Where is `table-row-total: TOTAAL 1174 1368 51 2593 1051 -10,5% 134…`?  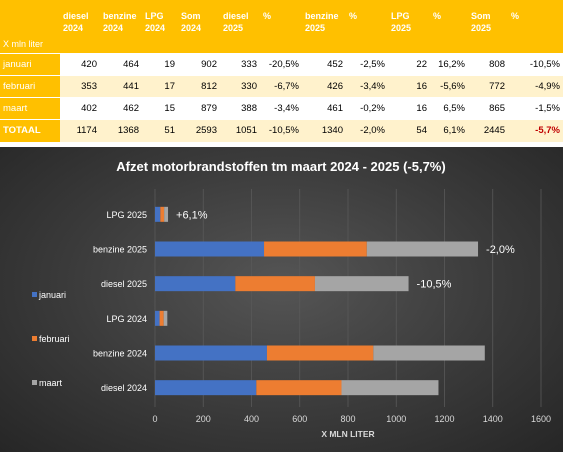 table-row-total: TOTAAL 1174 1368 51 2593 1051 -10,5% 134… is located at coordinates (281, 130).